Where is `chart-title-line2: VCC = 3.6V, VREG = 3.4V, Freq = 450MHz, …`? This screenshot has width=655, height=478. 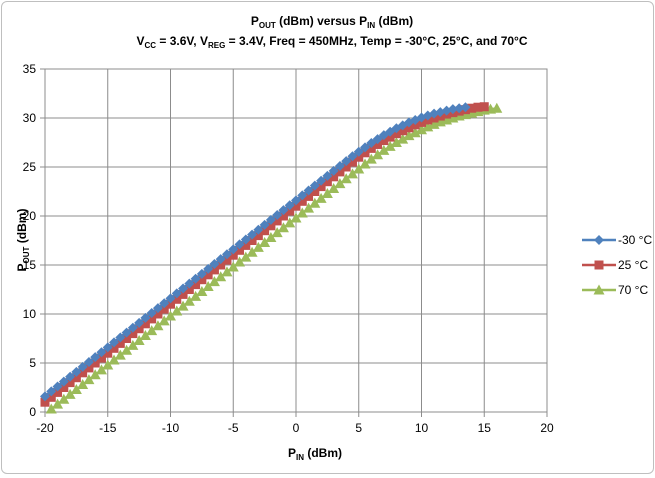 chart-title-line2: VCC = 3.6V, VREG = 3.4V, Freq = 450MHz, … is located at coordinates (331, 42).